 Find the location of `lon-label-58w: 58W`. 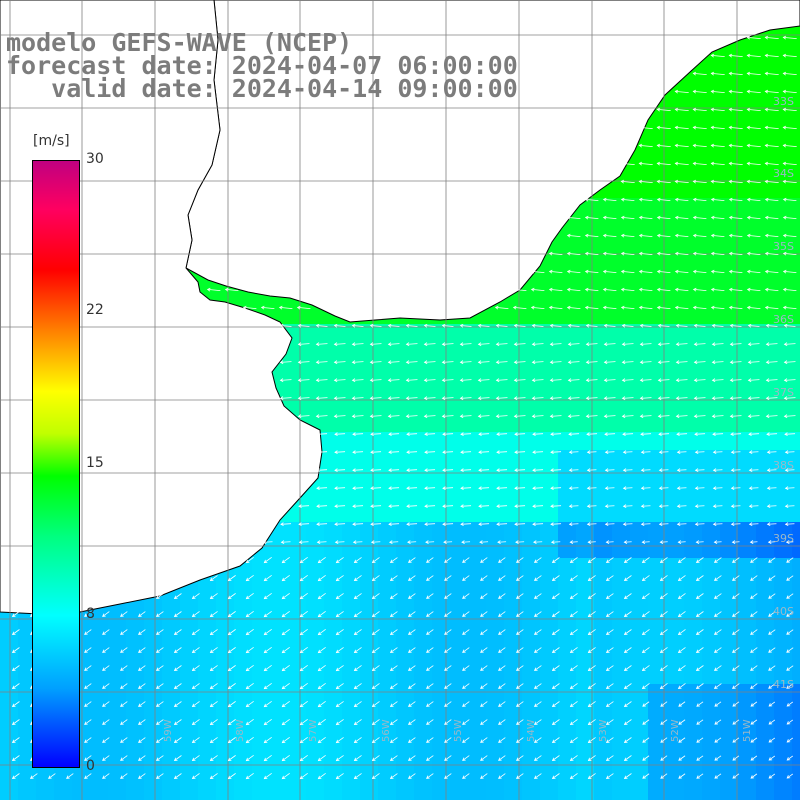

lon-label-58w: 58W is located at coordinates (240, 730).